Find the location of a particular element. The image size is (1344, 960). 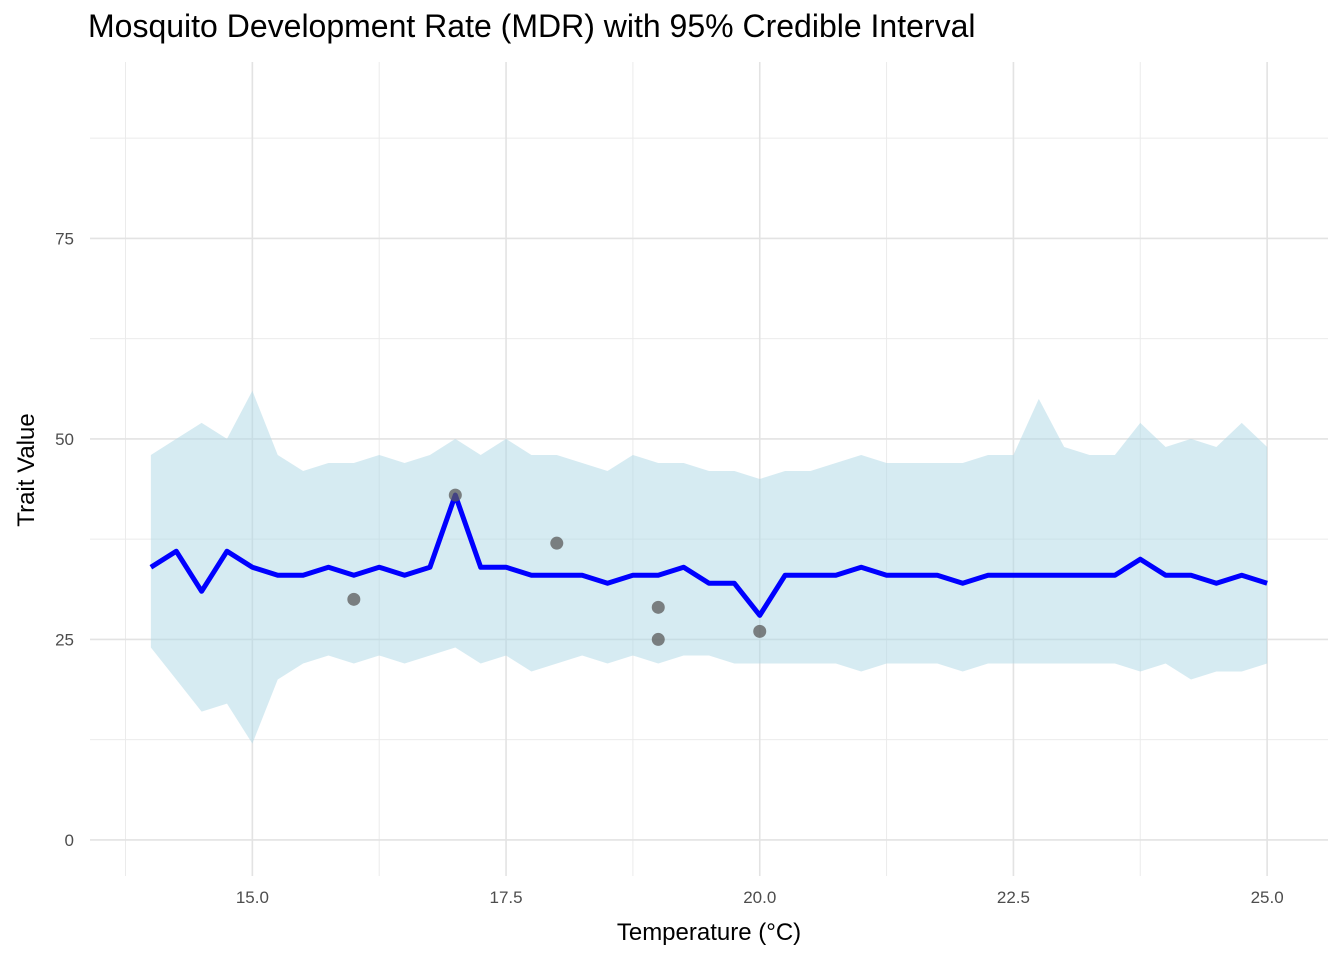

y-axis-title: Trait Value is located at coordinates (26, 469).